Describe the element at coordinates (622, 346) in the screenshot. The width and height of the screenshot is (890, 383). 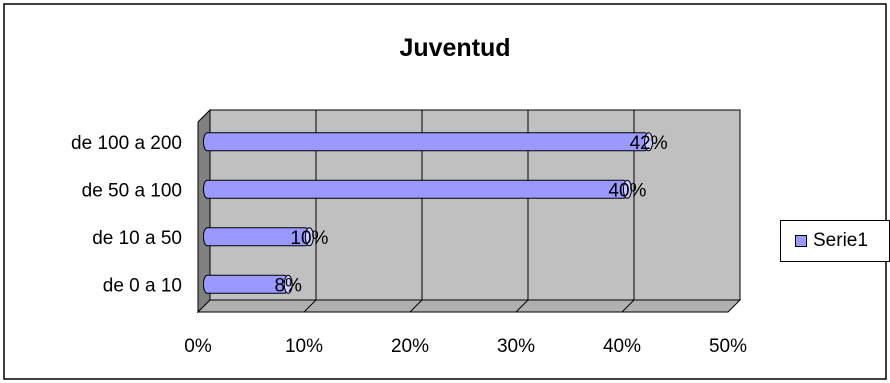
I see `x-tick-label: 40%` at that location.